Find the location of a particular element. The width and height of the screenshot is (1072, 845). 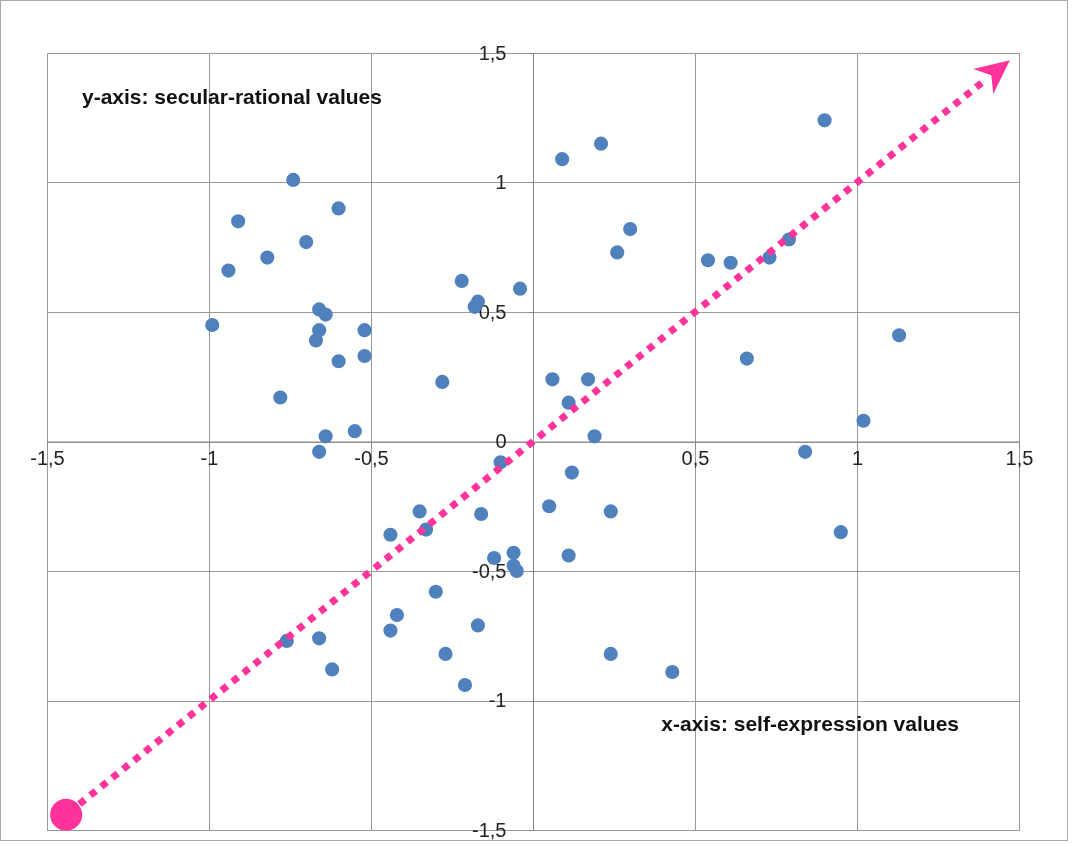

y-tick-label: -1 is located at coordinates (497, 700).